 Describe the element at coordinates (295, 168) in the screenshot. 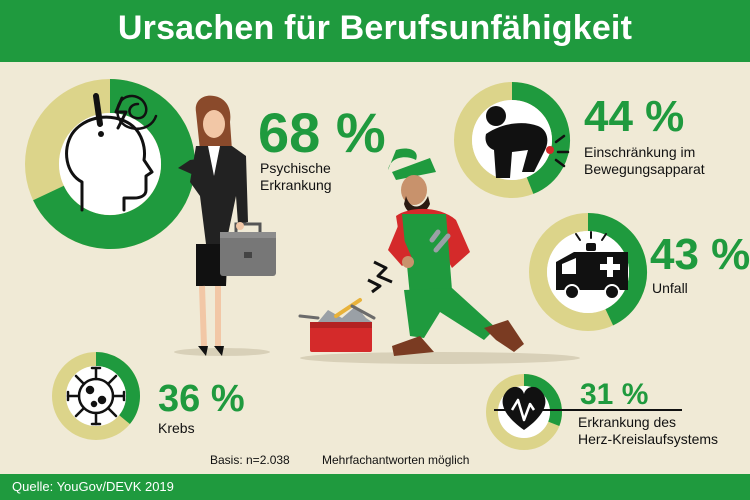

I see `label-psych-line-1: Psychische` at that location.